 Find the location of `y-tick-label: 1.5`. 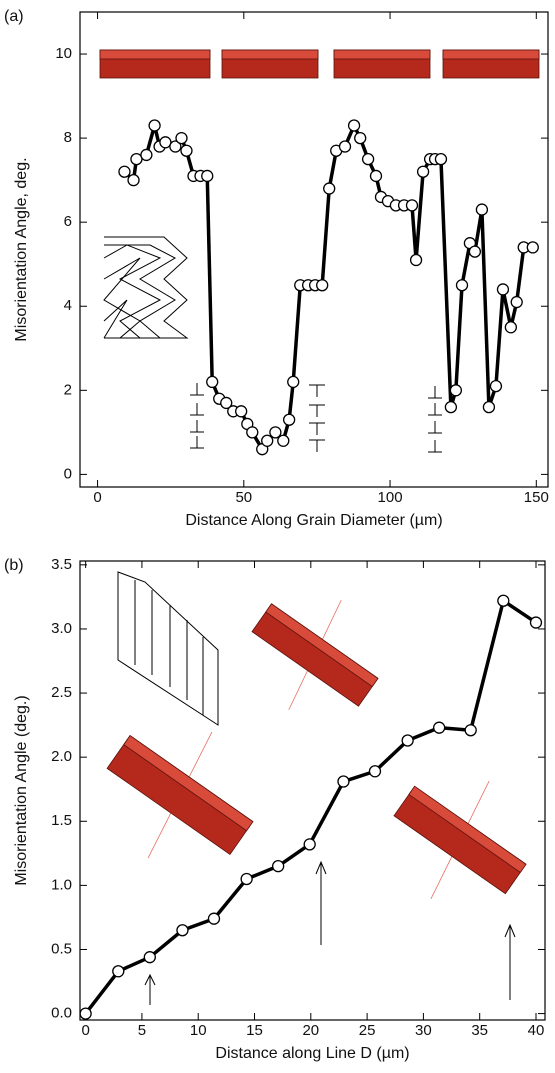

y-tick-label: 1.5 is located at coordinates (61, 820).